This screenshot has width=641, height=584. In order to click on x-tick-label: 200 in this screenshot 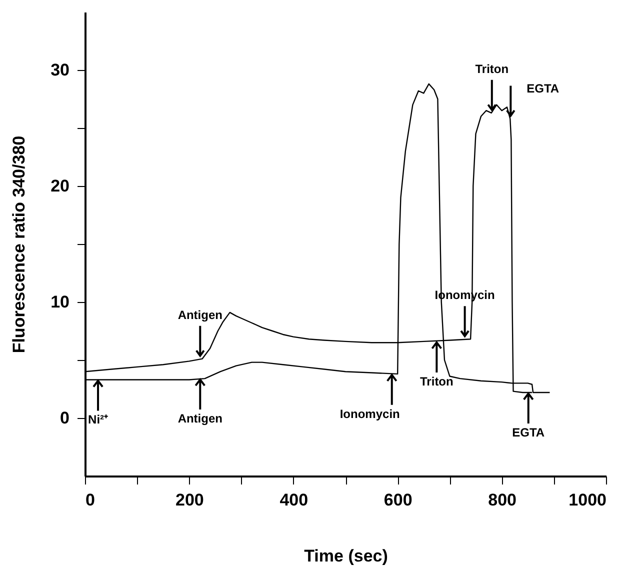, I will do `click(190, 500)`.